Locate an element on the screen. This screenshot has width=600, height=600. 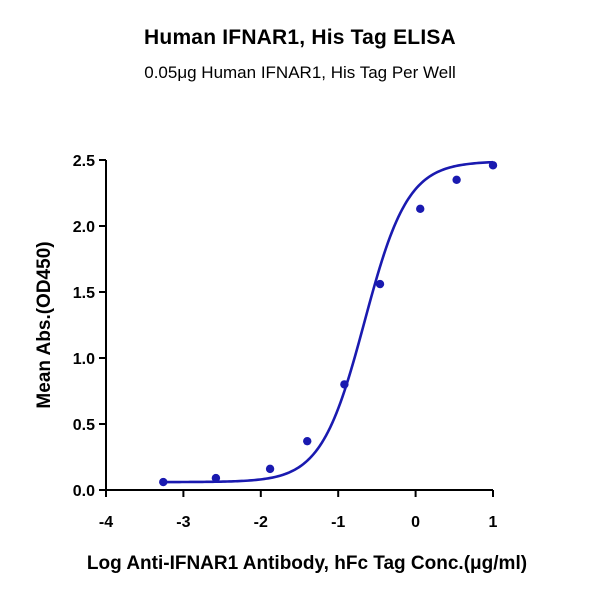
y-tick-label: 0.0 is located at coordinates (84, 491).